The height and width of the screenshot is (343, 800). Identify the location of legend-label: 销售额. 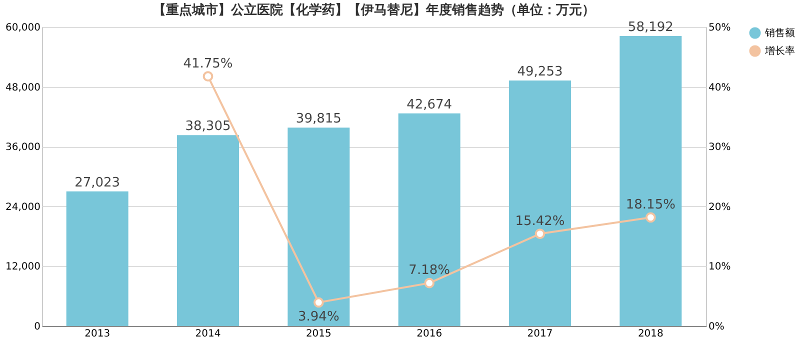
(779, 33).